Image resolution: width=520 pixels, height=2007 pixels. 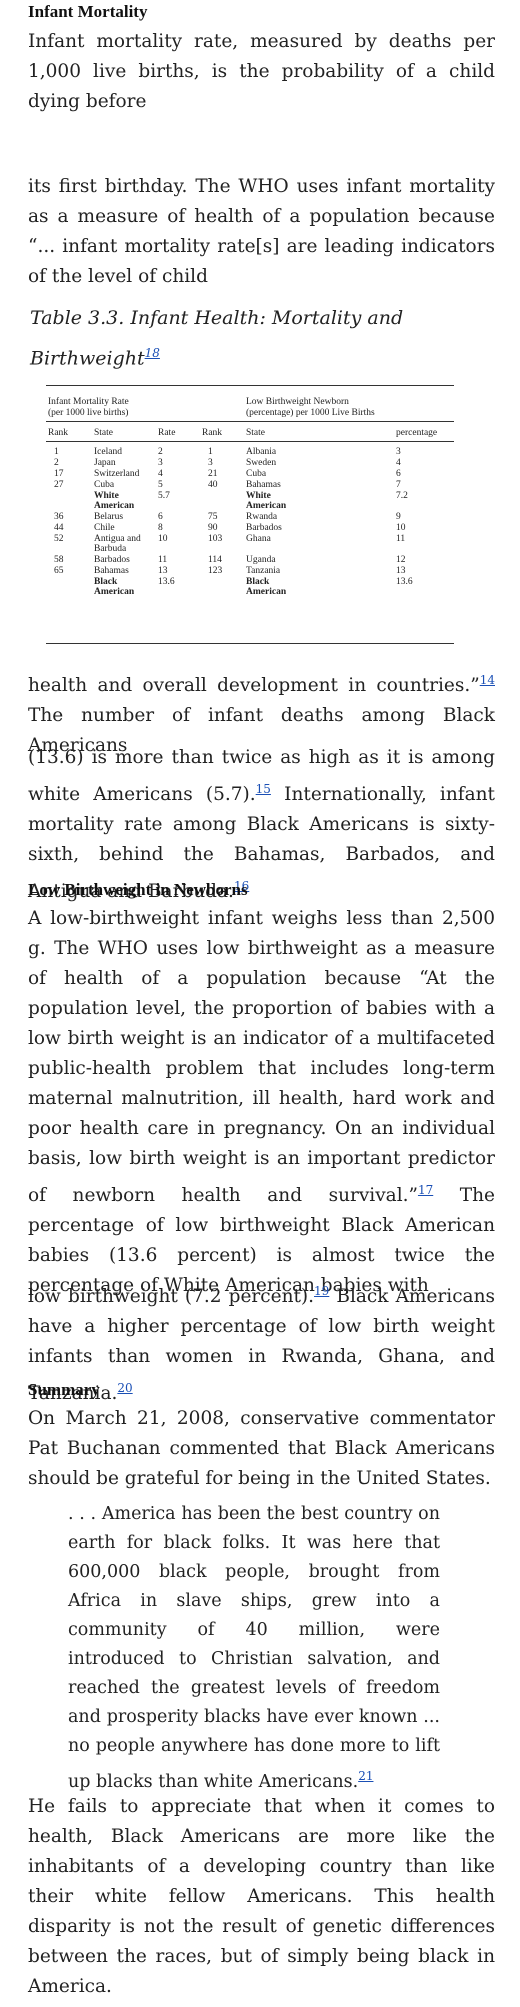 I want to click on section-heading-low-birthweight: Low Birthweight in Newborns, so click(x=138, y=889).